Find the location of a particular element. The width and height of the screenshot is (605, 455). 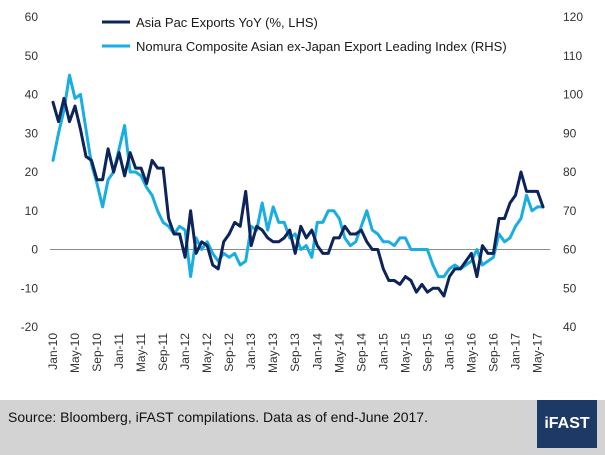

x-tick-label: Jan-12 is located at coordinates (185, 351).